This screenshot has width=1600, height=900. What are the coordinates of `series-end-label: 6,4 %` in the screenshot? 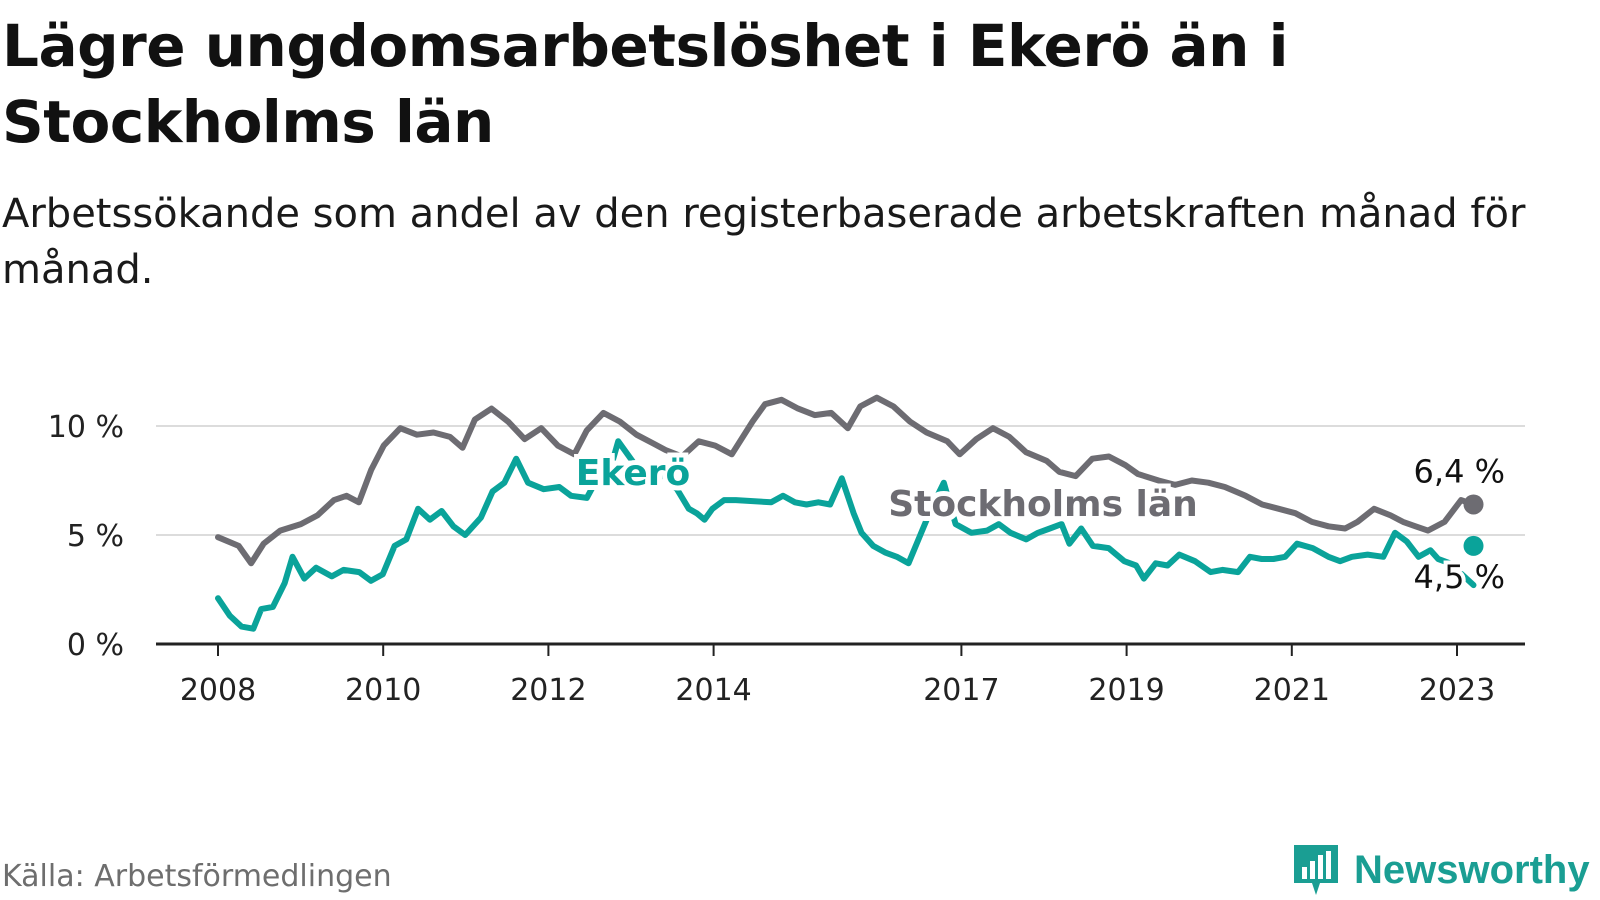 It's located at (1459, 471).